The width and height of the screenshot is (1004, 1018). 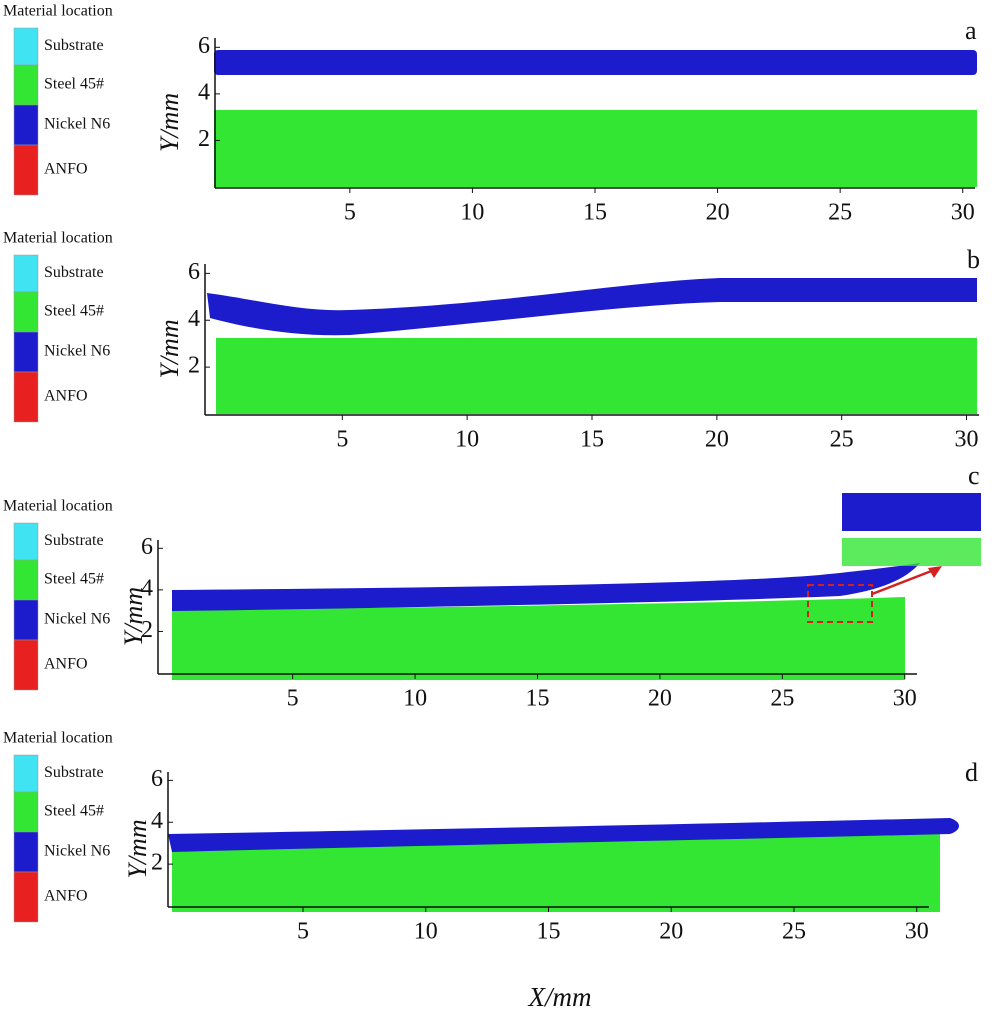 What do you see at coordinates (911, 552) in the screenshot?
I see `inset-steel` at bounding box center [911, 552].